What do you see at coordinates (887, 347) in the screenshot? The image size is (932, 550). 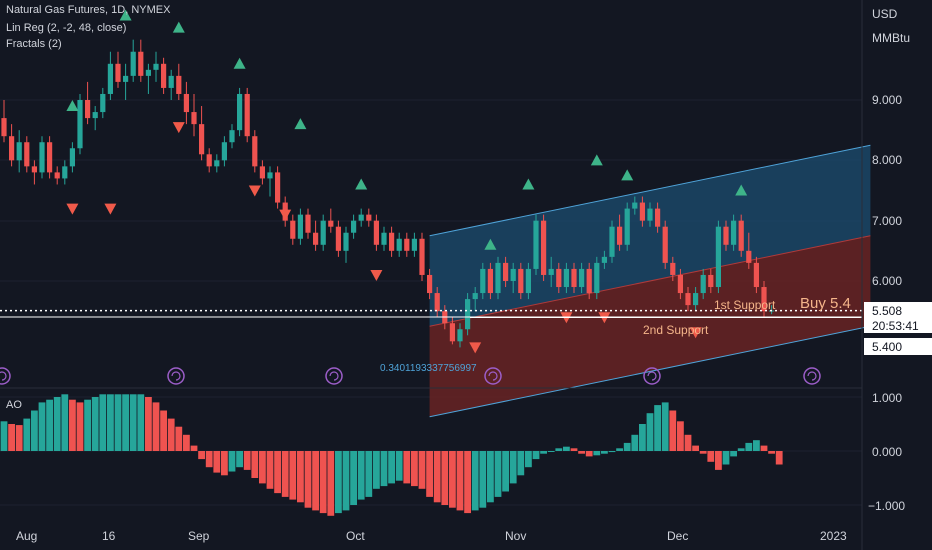 I see `support-price-value: 5.400` at bounding box center [887, 347].